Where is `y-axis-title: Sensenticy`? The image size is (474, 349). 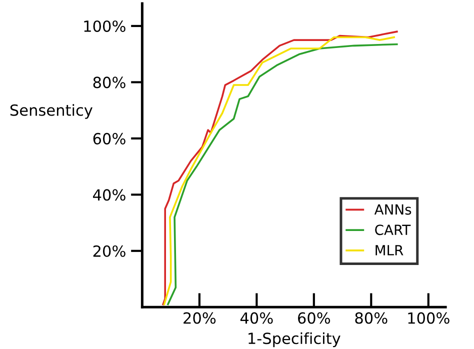 y-axis-title: Sensenticy is located at coordinates (51, 111).